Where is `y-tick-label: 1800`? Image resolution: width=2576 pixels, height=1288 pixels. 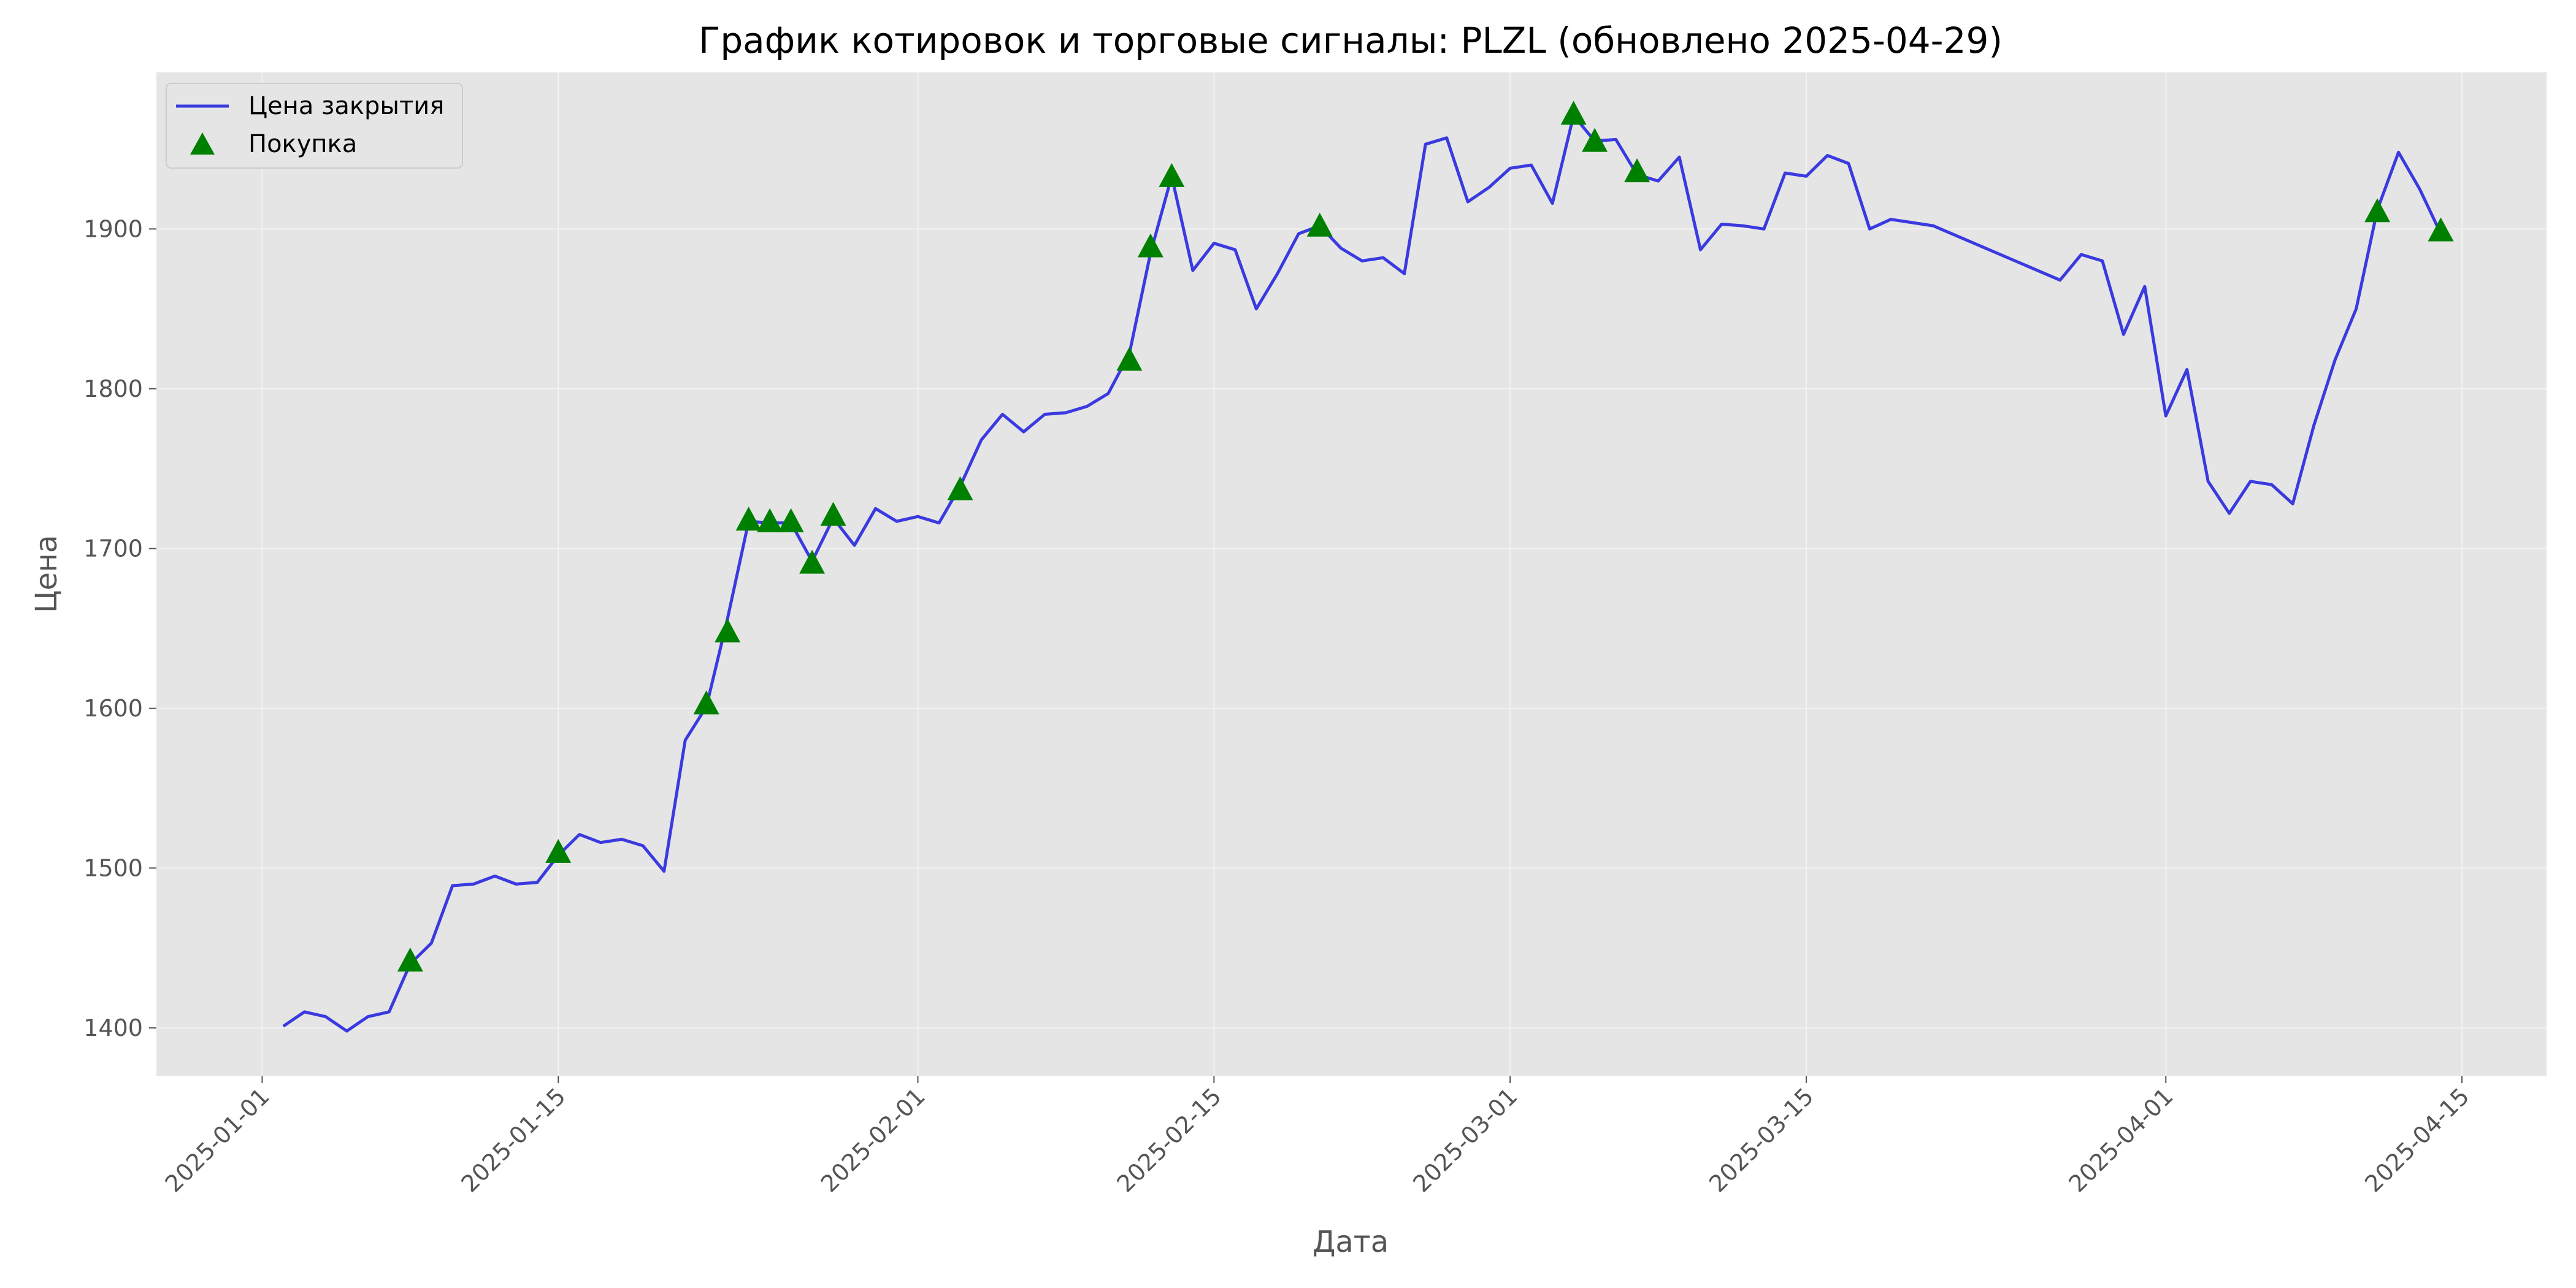 y-tick-label: 1800 is located at coordinates (113, 388).